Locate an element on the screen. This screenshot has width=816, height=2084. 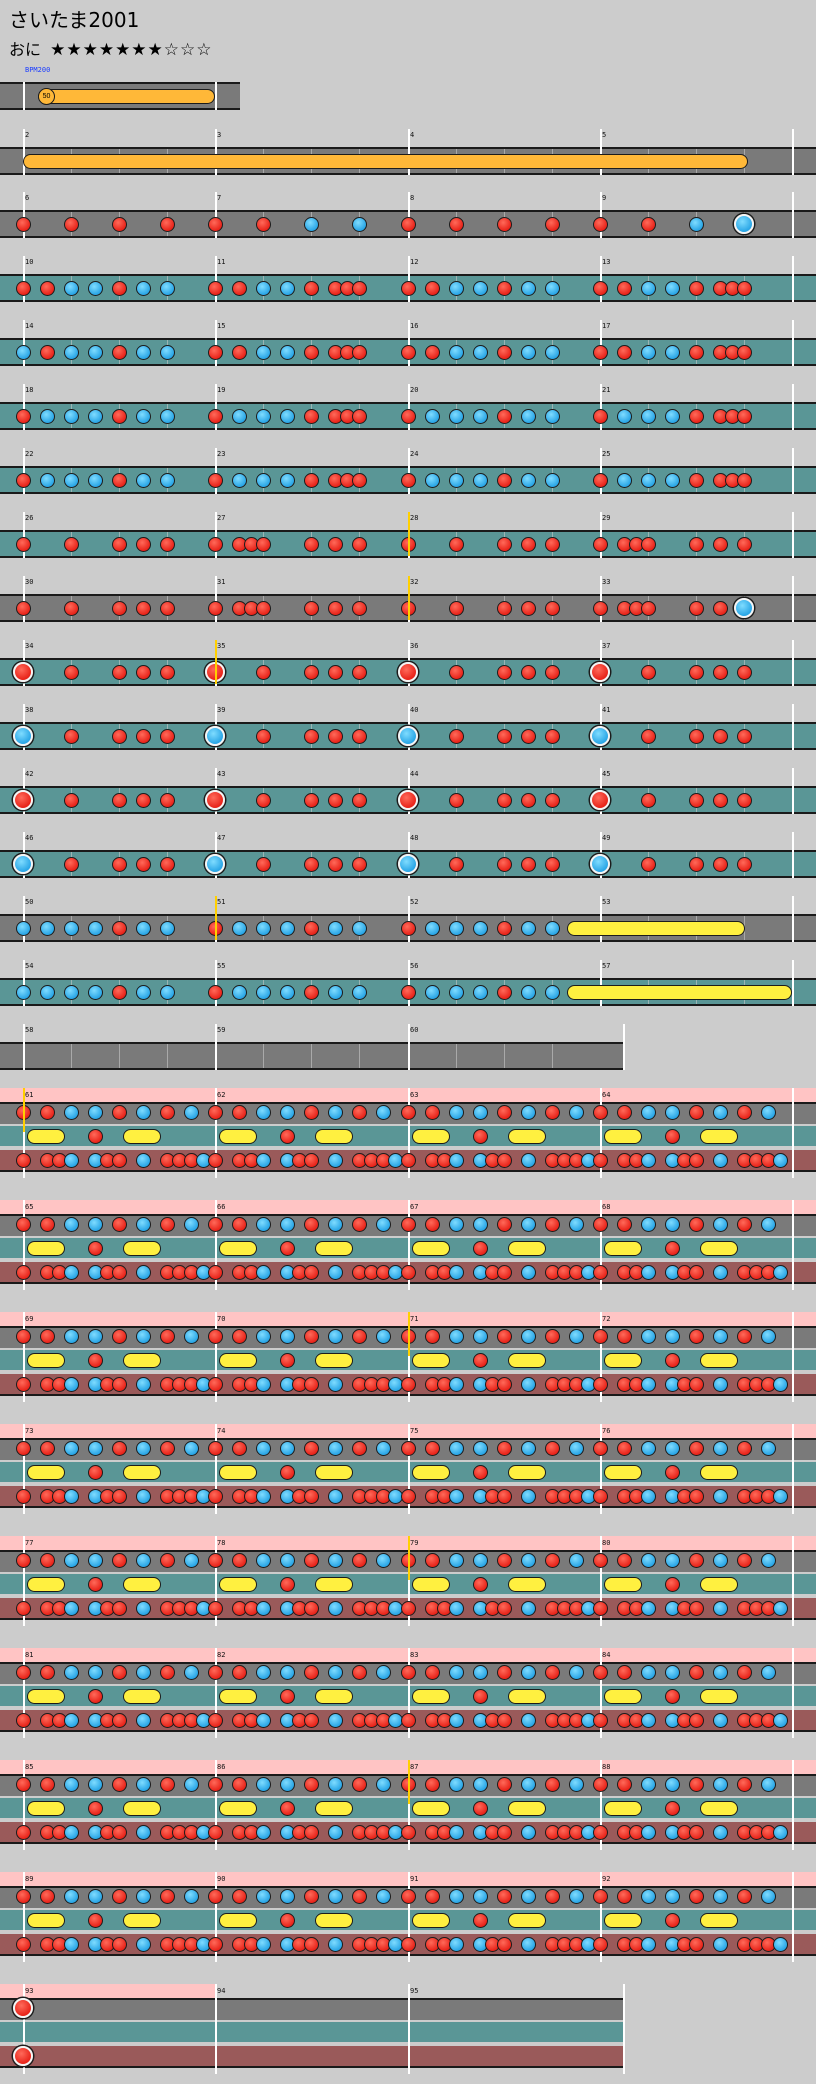
measure-number: 86 is located at coordinates (221, 1767).